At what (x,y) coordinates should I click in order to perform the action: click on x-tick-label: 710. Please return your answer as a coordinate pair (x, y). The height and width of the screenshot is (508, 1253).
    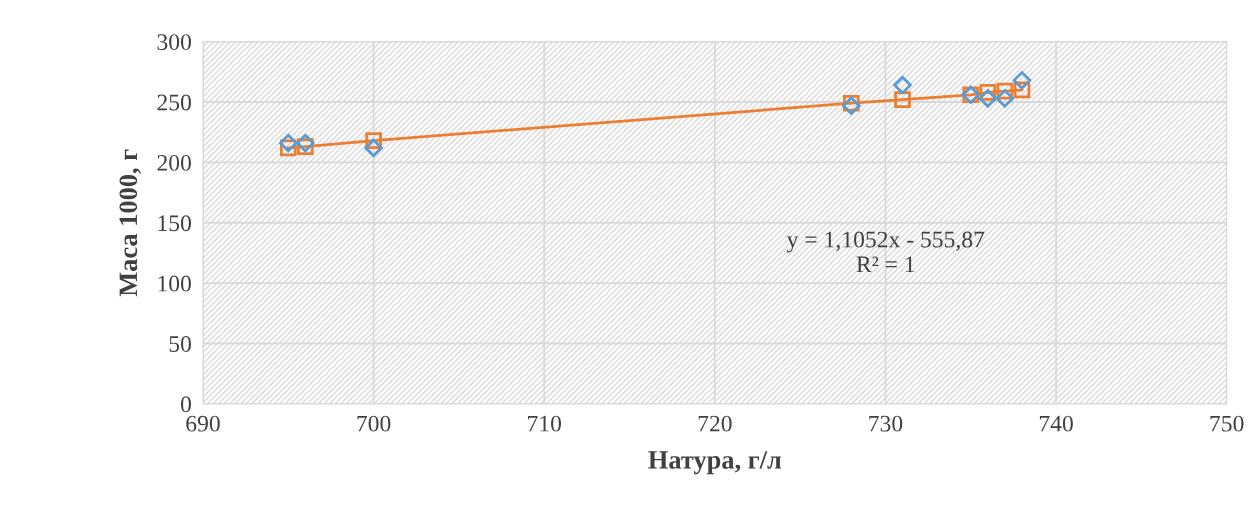
    Looking at the image, I should click on (545, 423).